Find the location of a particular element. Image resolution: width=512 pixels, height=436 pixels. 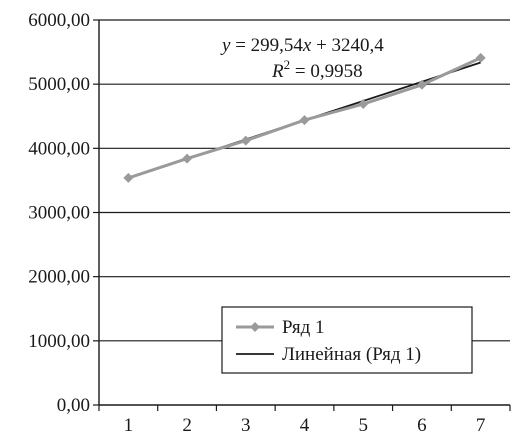

x-tick-label: 6 is located at coordinates (422, 425).